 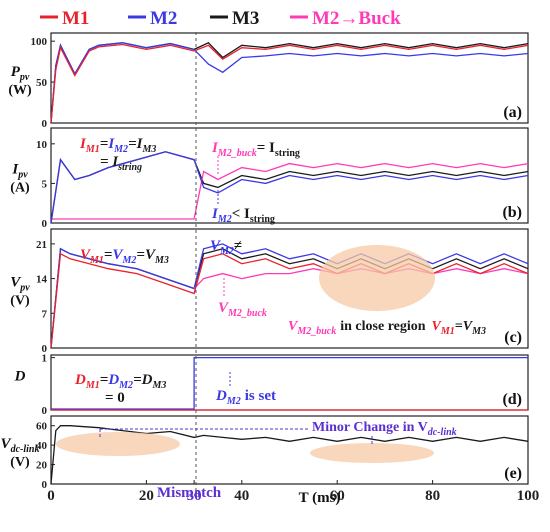 I want to click on panel-a-ylabel-unit: (W), so click(x=20, y=90).